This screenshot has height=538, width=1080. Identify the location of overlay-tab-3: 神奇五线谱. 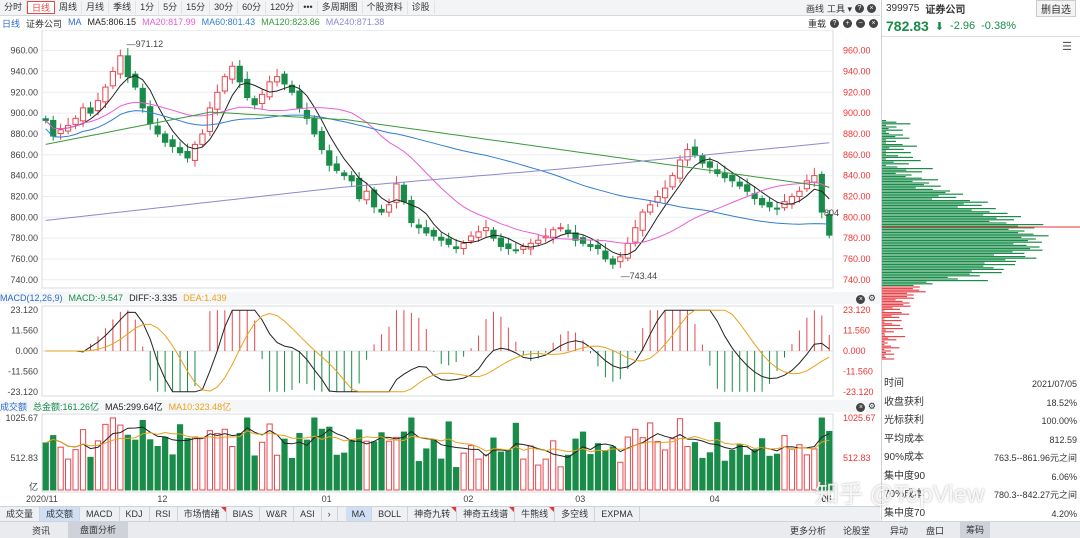
(486, 514).